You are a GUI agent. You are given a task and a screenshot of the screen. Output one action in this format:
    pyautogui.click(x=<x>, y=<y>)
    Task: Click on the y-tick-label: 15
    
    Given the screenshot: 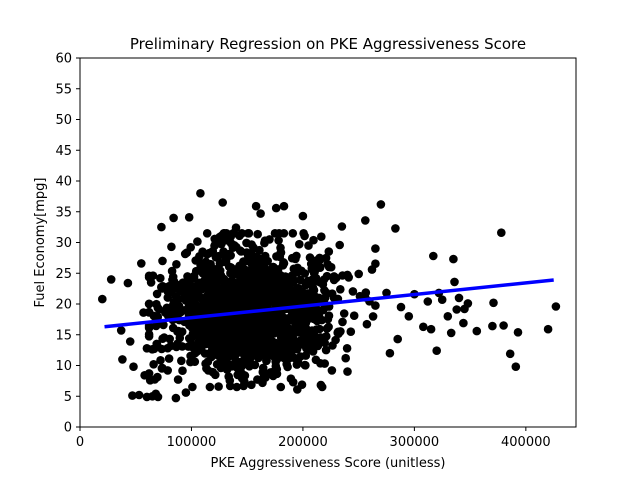 What is the action you would take?
    pyautogui.click(x=63, y=335)
    